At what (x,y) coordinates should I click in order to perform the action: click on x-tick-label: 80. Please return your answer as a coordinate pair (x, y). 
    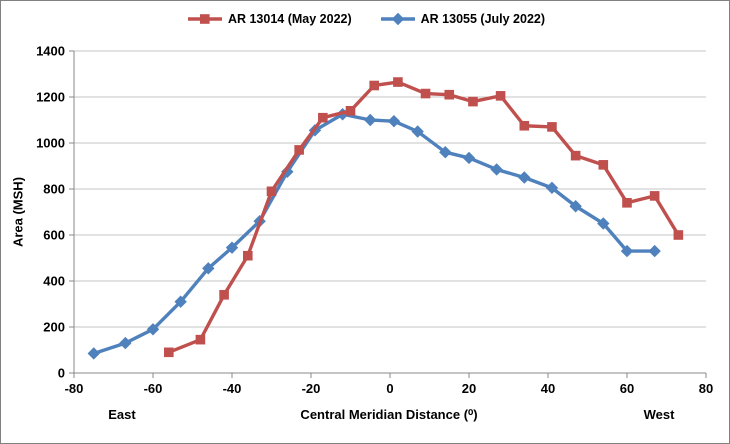
    Looking at the image, I should click on (706, 388).